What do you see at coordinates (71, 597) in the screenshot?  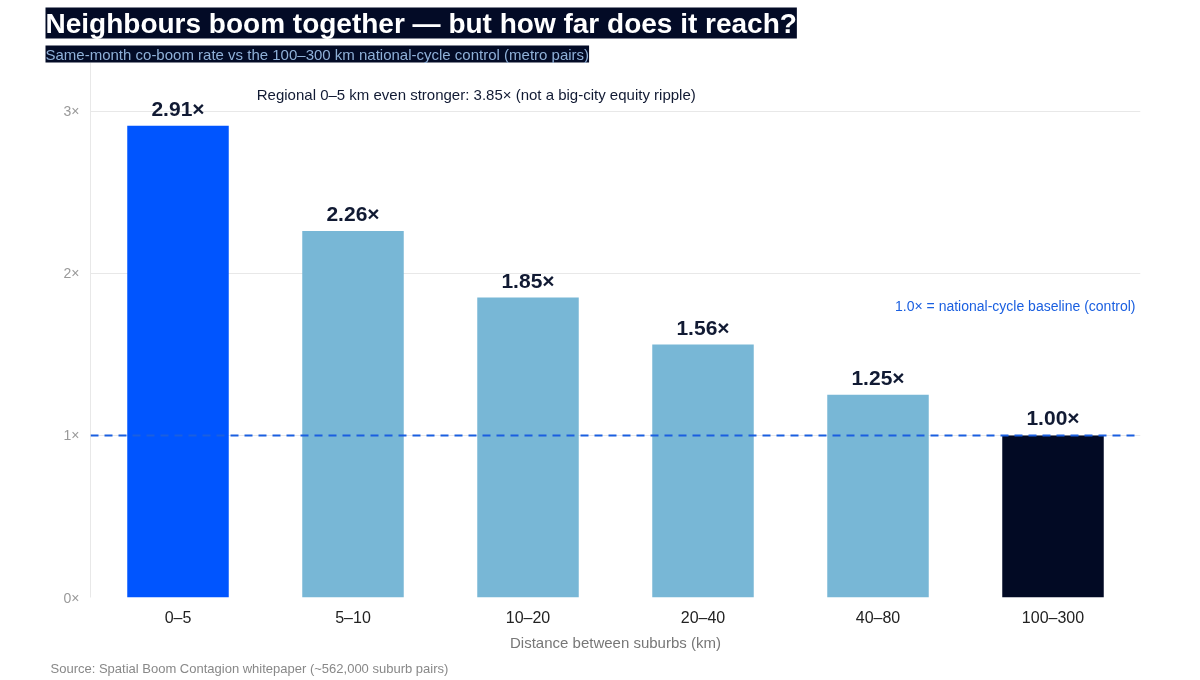 I see `y-tick-label: 0×` at bounding box center [71, 597].